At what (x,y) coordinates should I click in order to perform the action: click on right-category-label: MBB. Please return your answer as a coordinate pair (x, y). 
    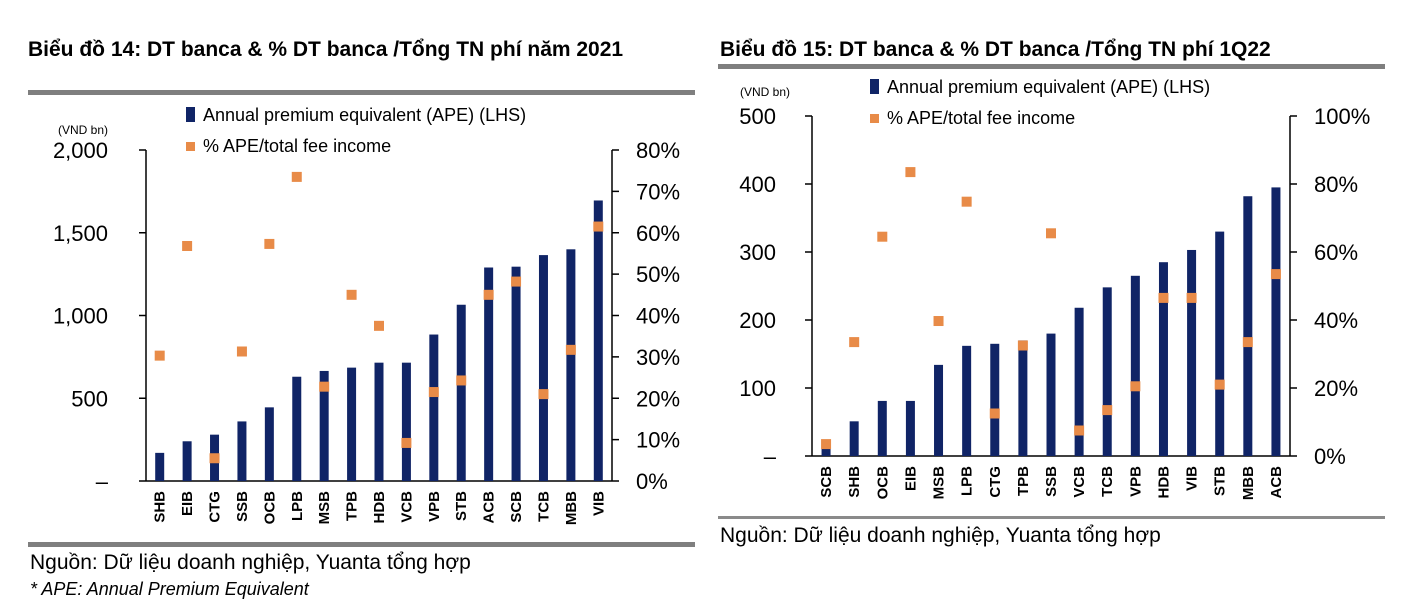
    Looking at the image, I should click on (1248, 483).